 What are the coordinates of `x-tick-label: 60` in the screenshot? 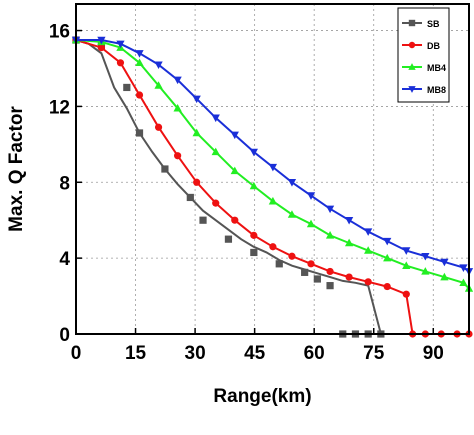 It's located at (314, 353).